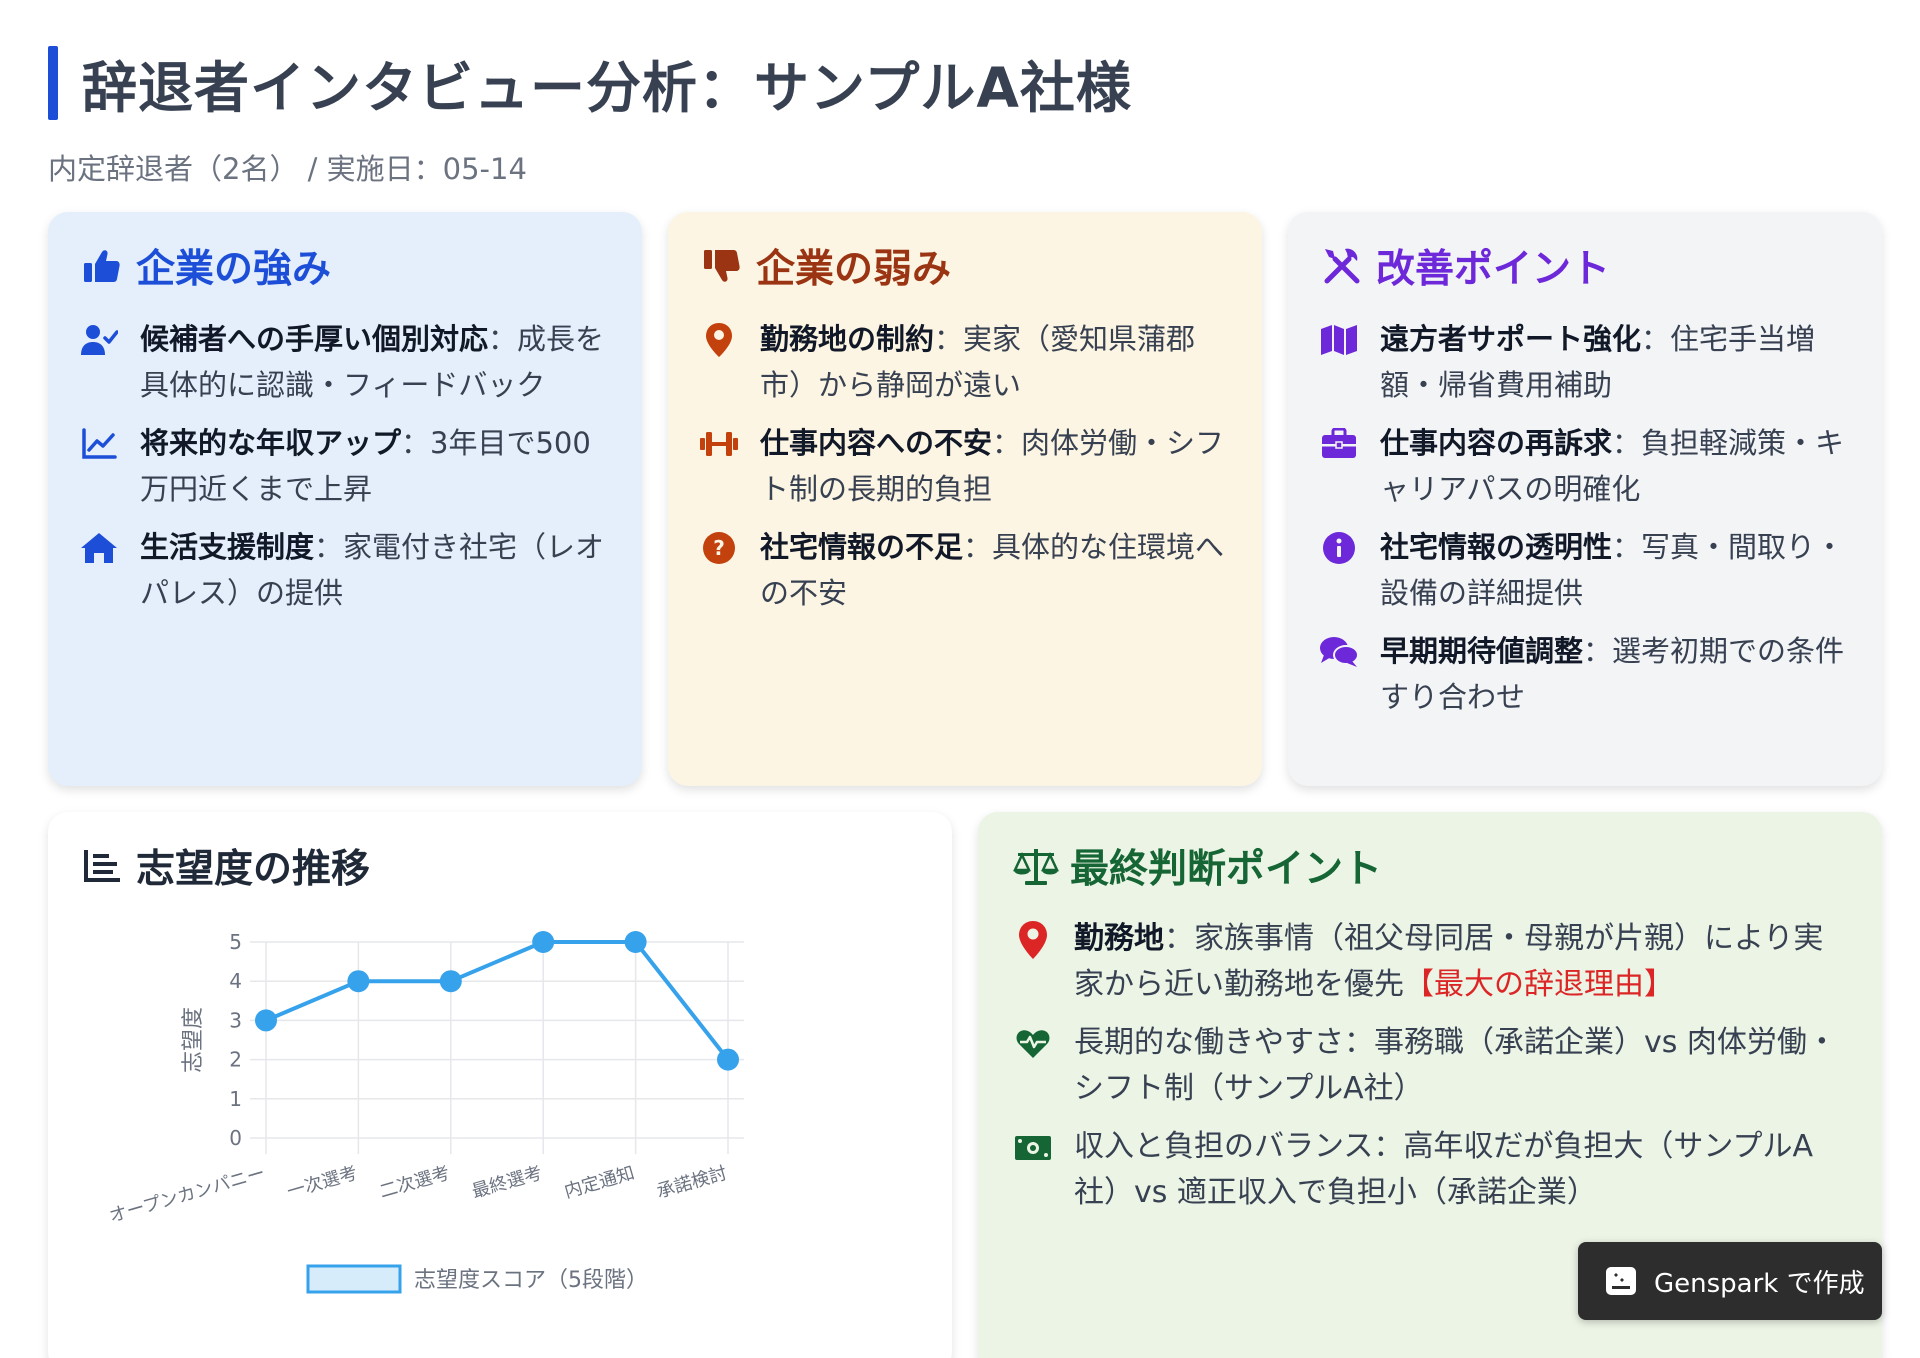 The width and height of the screenshot is (1920, 1358). Describe the element at coordinates (607, 88) in the screenshot. I see `page-title: 辞退者インタビュー分析：サンプルA社様` at that location.